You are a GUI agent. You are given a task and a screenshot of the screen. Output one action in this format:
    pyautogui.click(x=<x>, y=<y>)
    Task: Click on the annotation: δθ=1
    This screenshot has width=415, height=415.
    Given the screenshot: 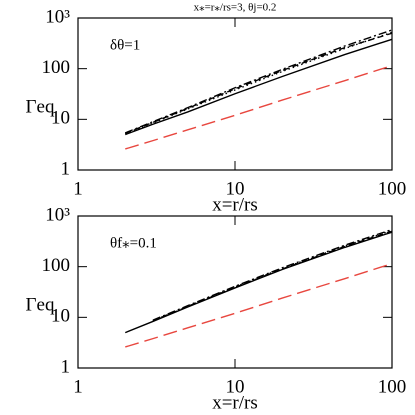 What is the action you would take?
    pyautogui.click(x=125, y=45)
    